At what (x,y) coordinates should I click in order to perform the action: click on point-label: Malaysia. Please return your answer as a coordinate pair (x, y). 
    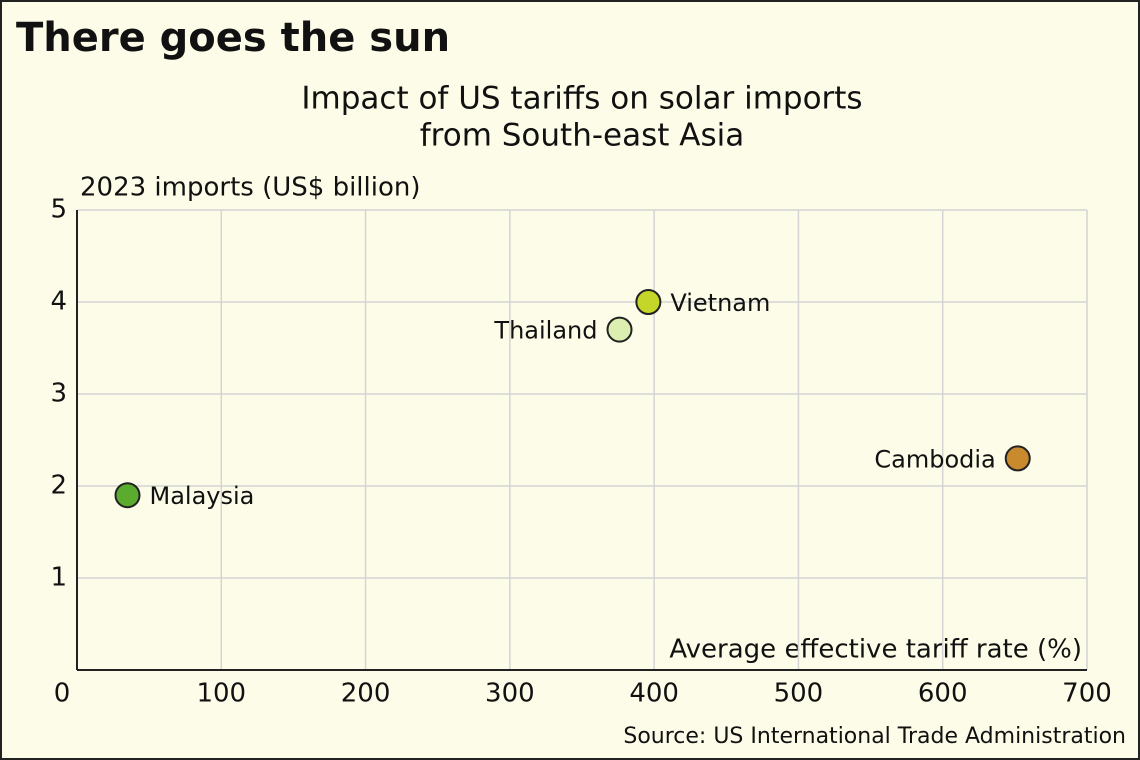
    Looking at the image, I should click on (202, 496).